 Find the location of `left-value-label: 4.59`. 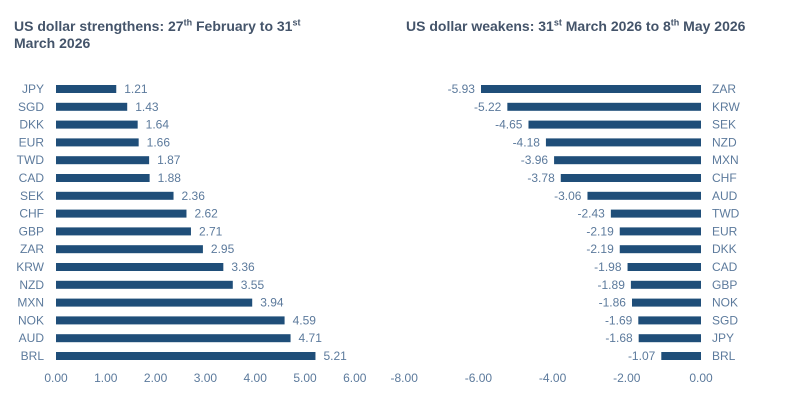

left-value-label: 4.59 is located at coordinates (305, 320).